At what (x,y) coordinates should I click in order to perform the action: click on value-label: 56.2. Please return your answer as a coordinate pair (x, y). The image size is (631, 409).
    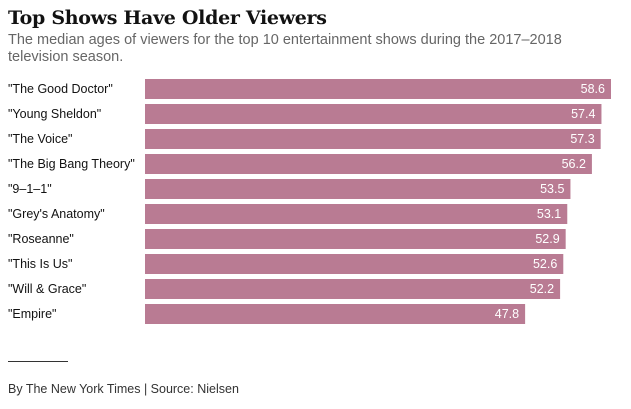
    Looking at the image, I should click on (574, 164).